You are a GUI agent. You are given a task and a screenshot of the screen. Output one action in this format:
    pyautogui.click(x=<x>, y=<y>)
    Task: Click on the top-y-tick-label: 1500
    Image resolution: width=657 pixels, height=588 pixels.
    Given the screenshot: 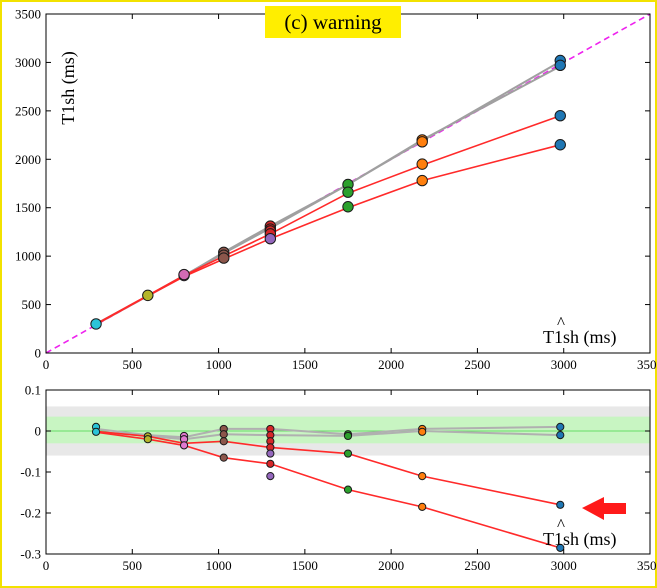 What is the action you would take?
    pyautogui.click(x=28, y=207)
    